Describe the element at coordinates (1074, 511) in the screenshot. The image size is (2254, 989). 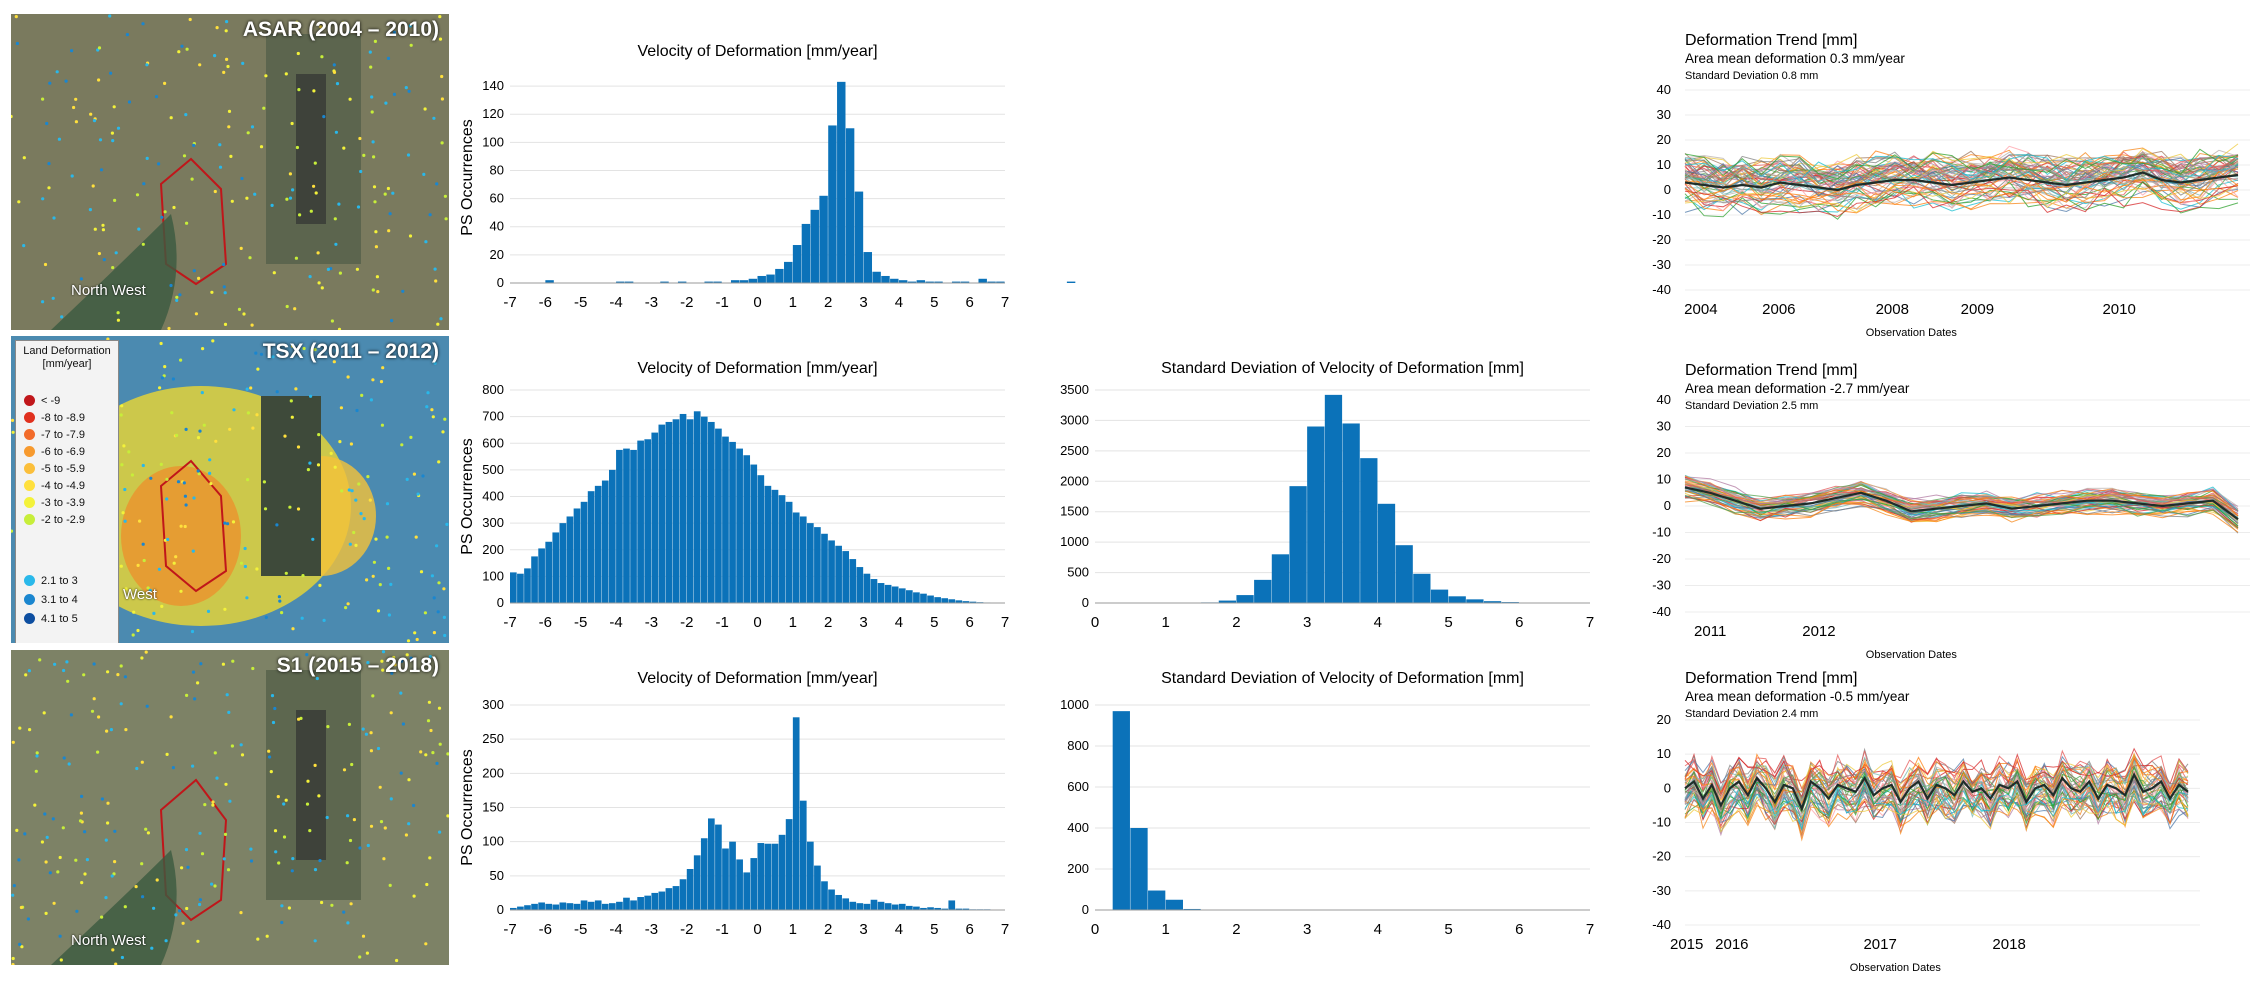
I see `y-tick-label: 1500` at that location.